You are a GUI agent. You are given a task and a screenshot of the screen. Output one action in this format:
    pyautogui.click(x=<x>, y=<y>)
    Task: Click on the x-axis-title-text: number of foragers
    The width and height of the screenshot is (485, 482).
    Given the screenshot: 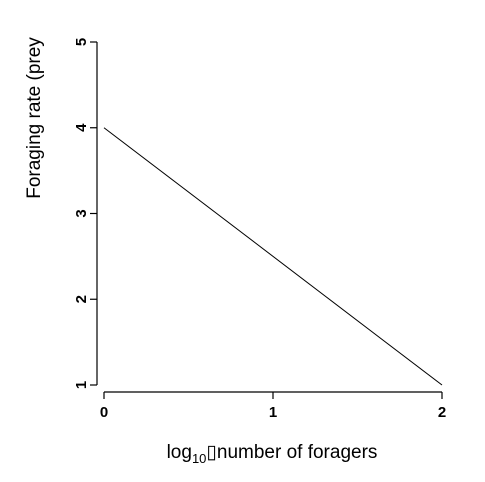 What is the action you would take?
    pyautogui.click(x=297, y=452)
    